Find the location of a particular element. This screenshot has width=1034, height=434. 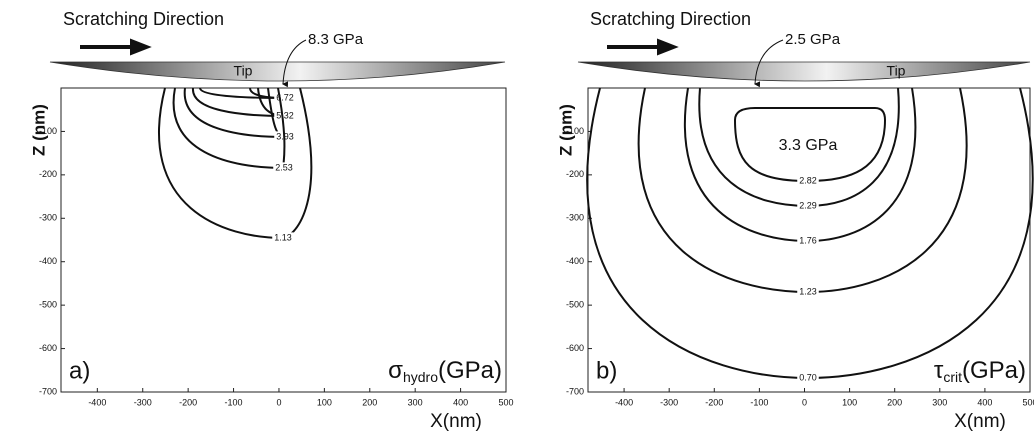

quantity-label: σhydro(GPa) is located at coordinates (445, 370).